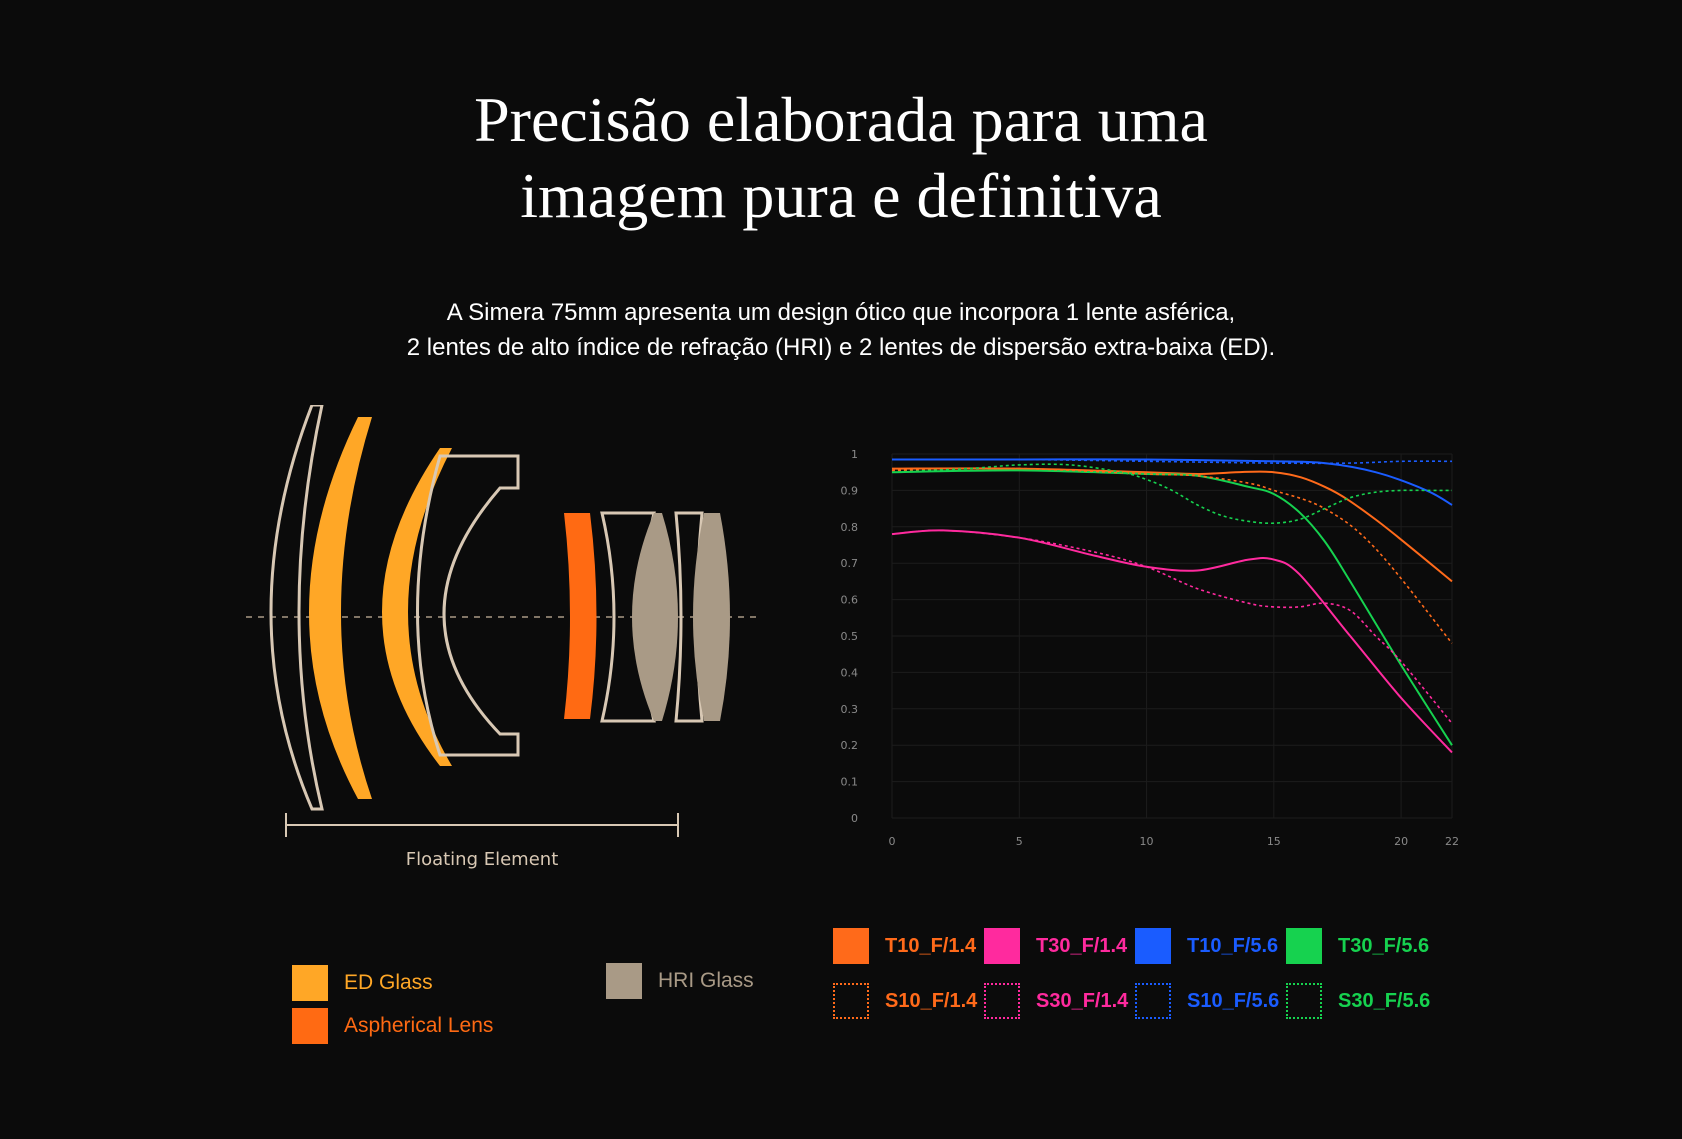 The image size is (1682, 1139). Describe the element at coordinates (850, 490) in the screenshot. I see `y-tick-label: 0.9` at that location.